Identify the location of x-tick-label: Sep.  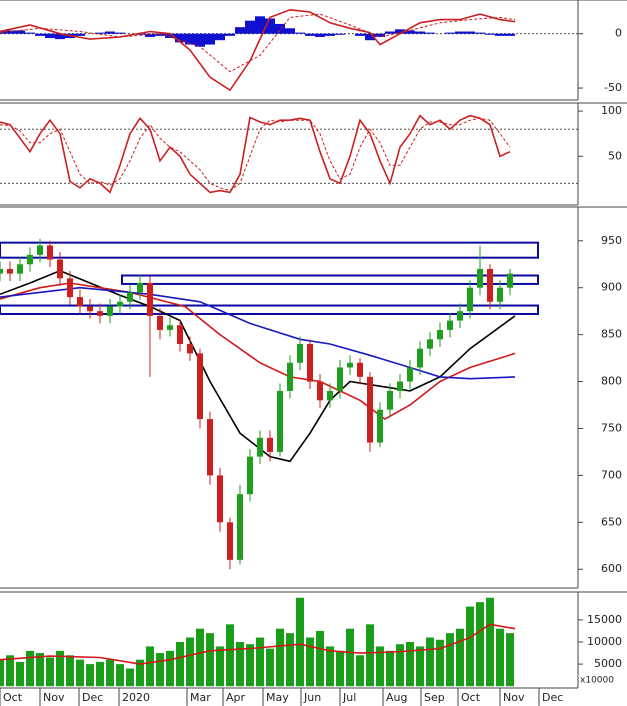
(434, 697).